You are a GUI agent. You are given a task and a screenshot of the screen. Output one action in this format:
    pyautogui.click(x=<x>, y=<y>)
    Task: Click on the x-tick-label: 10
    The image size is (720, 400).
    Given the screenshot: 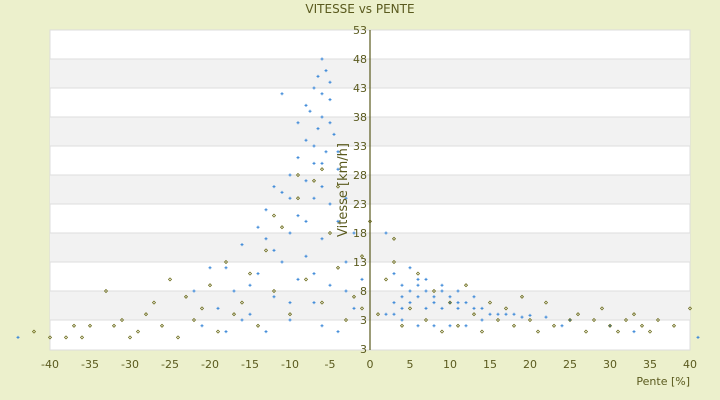 What is the action you would take?
    pyautogui.click(x=450, y=364)
    